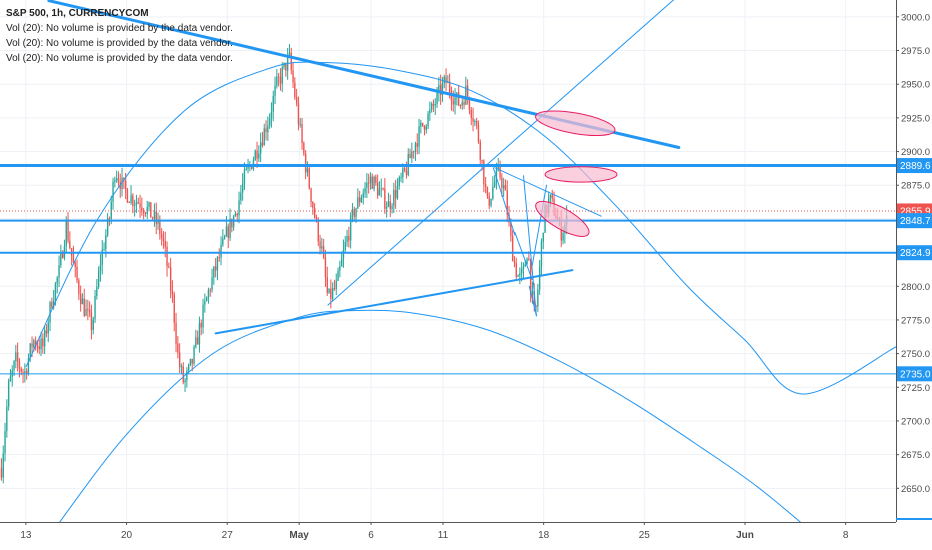 The height and width of the screenshot is (550, 932). I want to click on price-tag-label: 2824.9, so click(915, 253).